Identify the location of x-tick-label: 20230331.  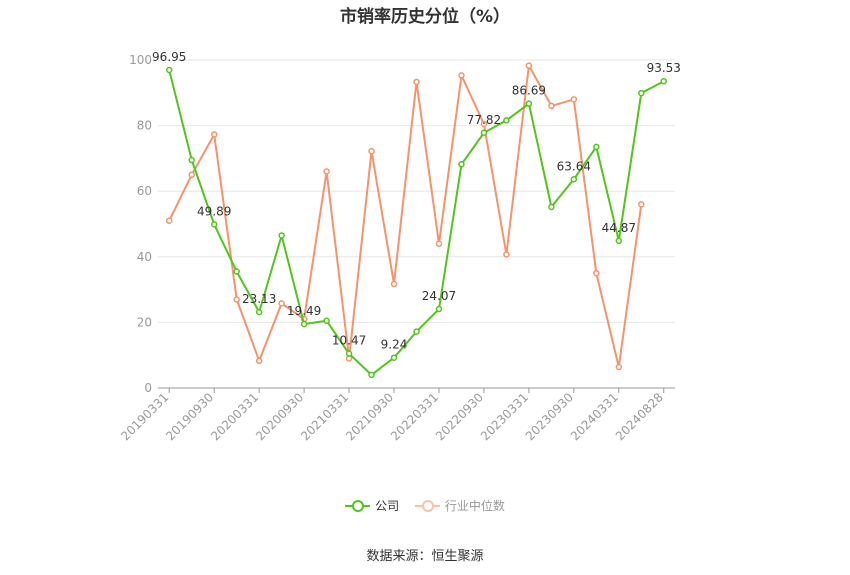
(504, 416).